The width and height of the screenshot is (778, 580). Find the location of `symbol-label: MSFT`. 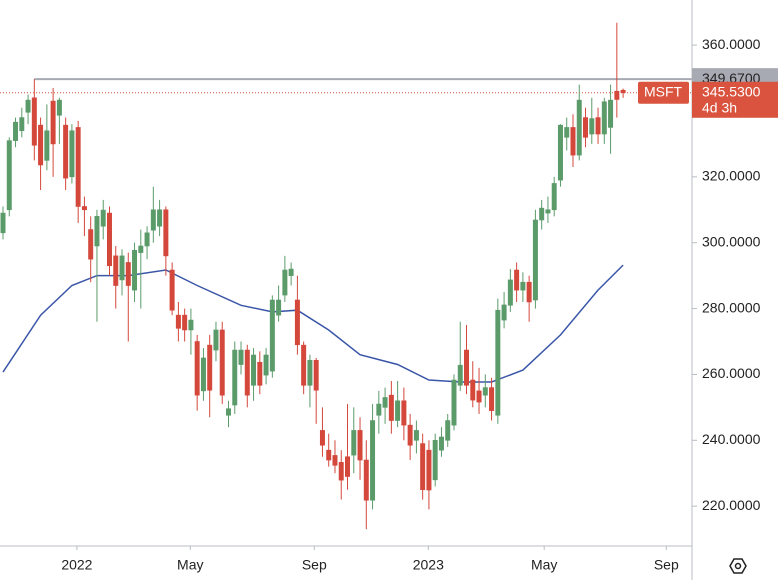

symbol-label: MSFT is located at coordinates (663, 91).